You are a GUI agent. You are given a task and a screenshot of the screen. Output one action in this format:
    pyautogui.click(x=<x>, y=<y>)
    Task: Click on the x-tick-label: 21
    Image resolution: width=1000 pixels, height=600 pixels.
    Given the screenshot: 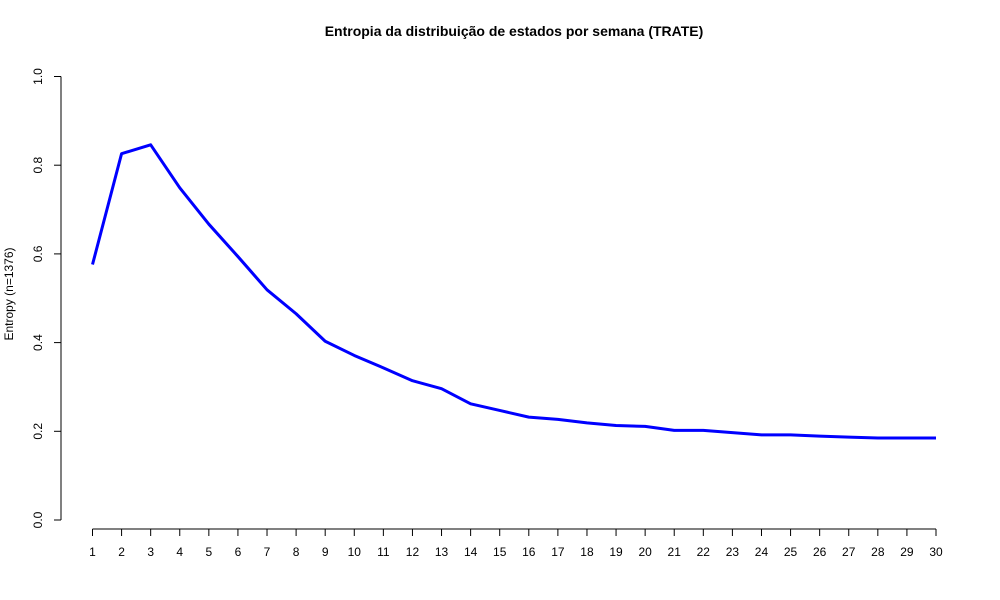 What is the action you would take?
    pyautogui.click(x=675, y=552)
    